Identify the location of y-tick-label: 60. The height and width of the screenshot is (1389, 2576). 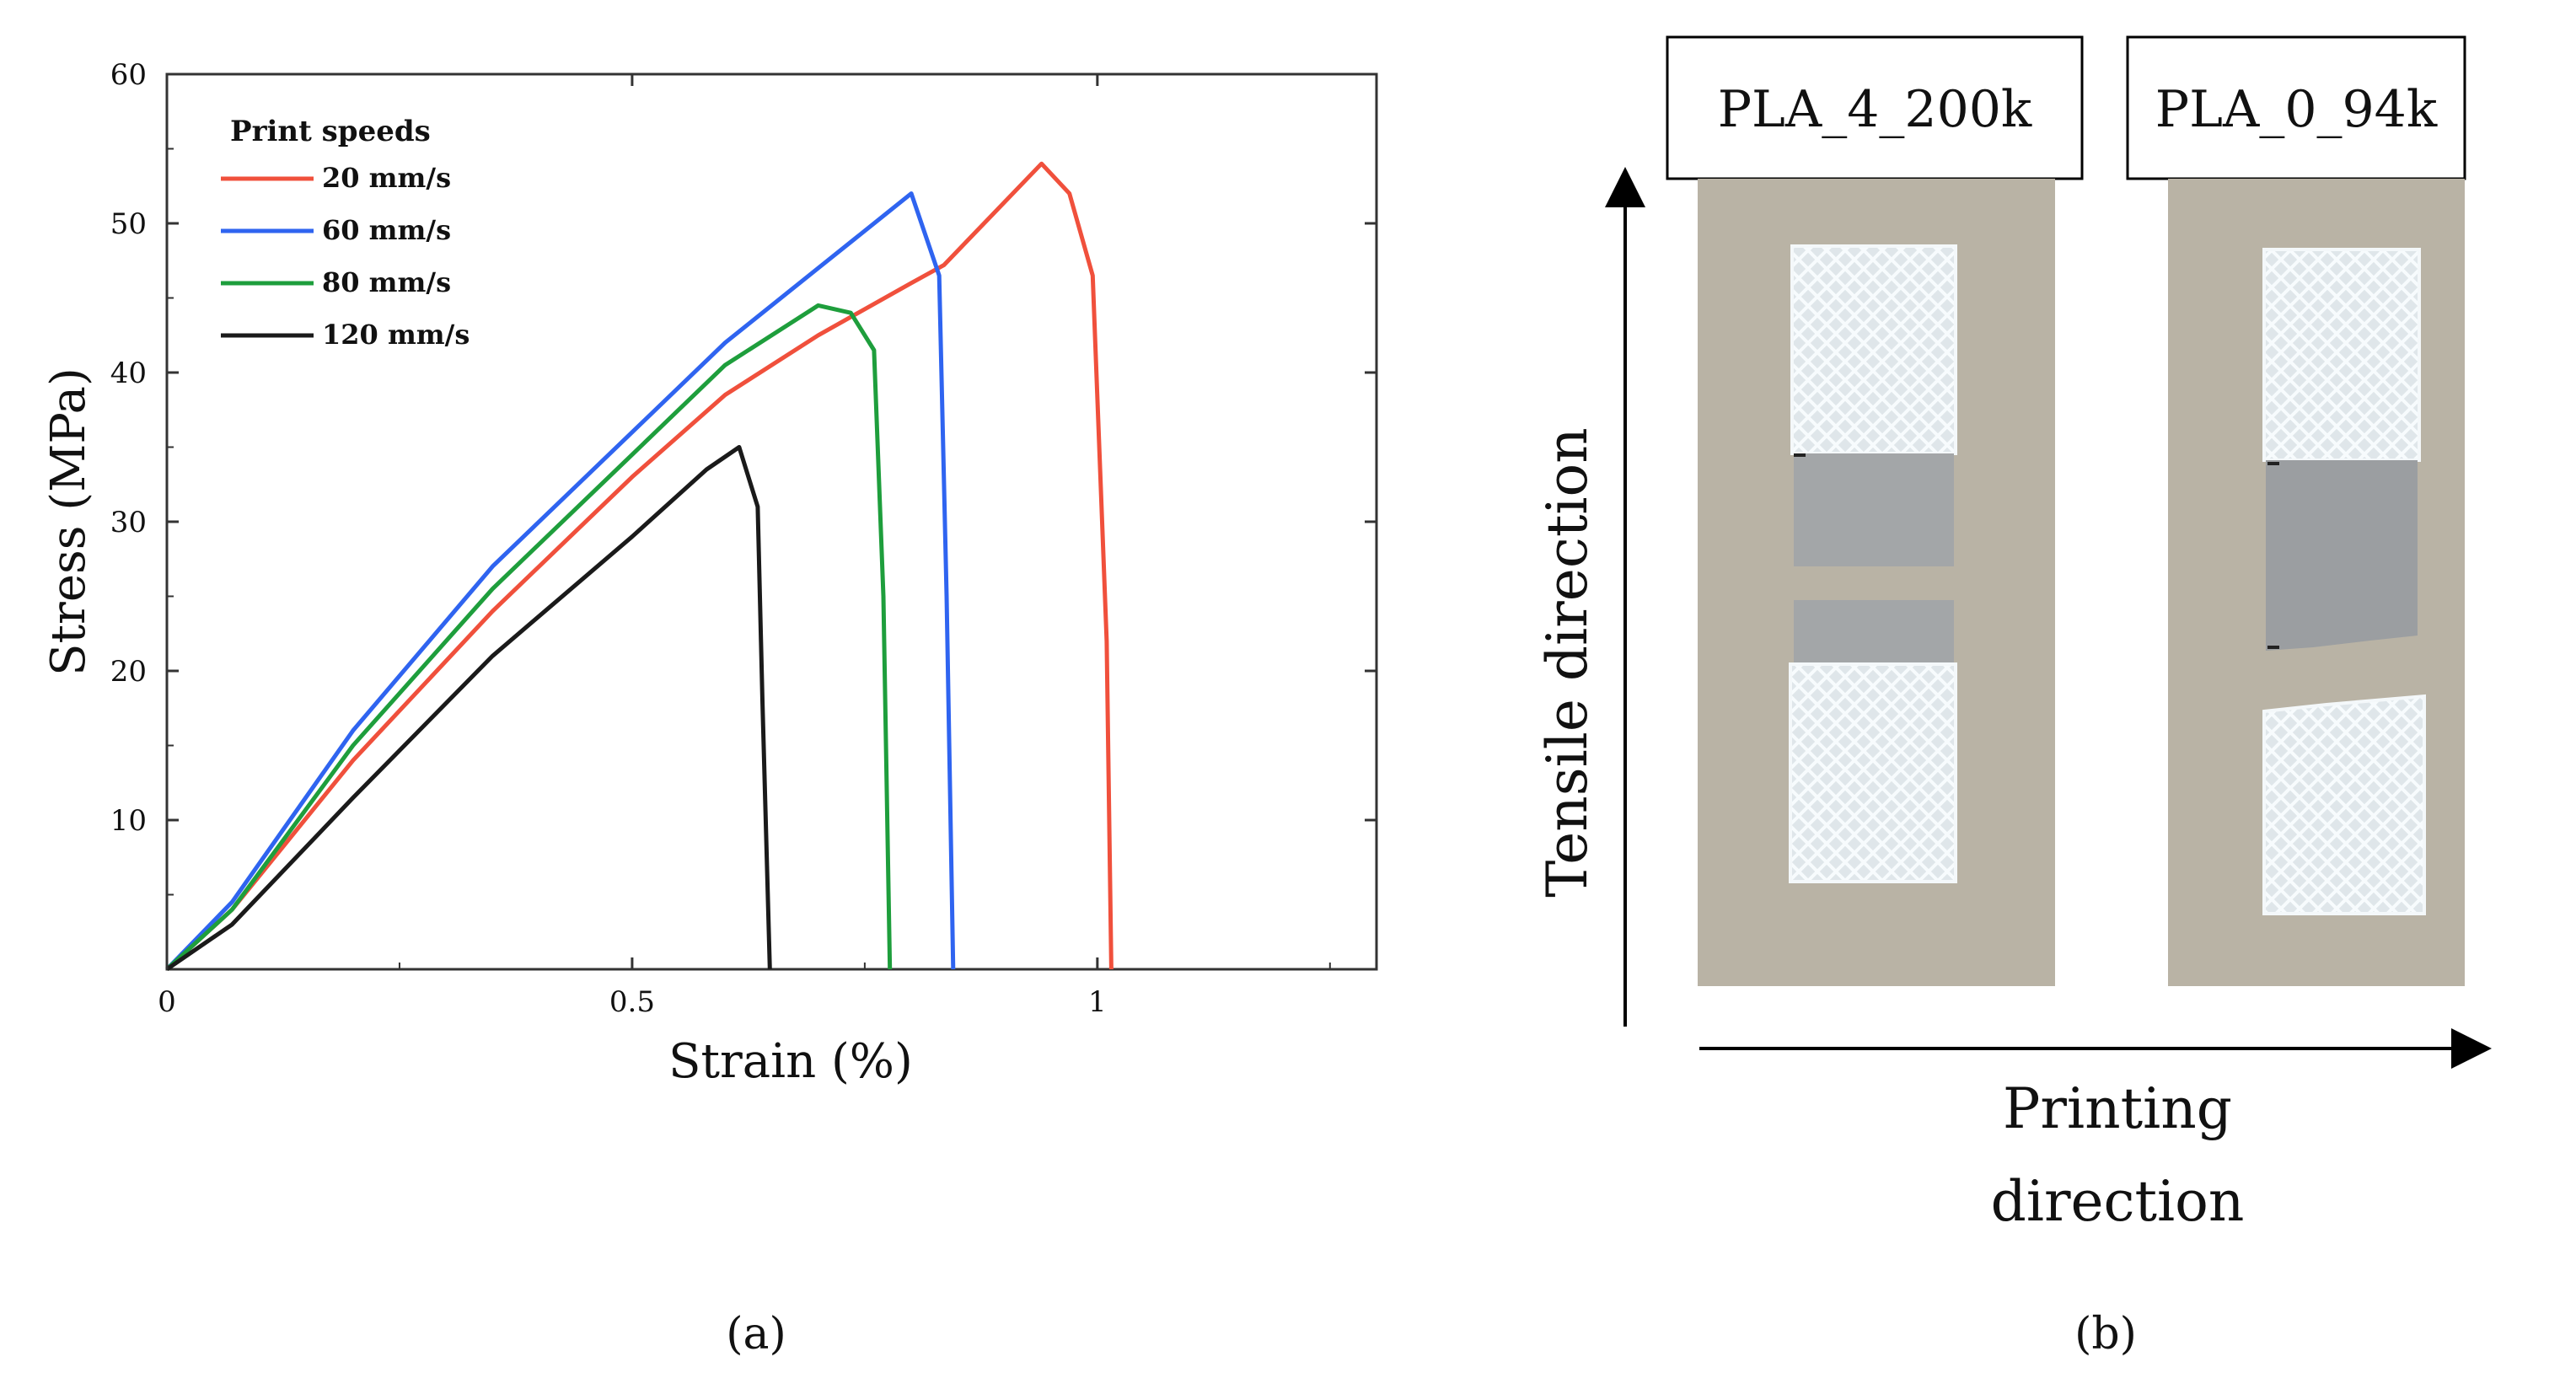
(128, 75).